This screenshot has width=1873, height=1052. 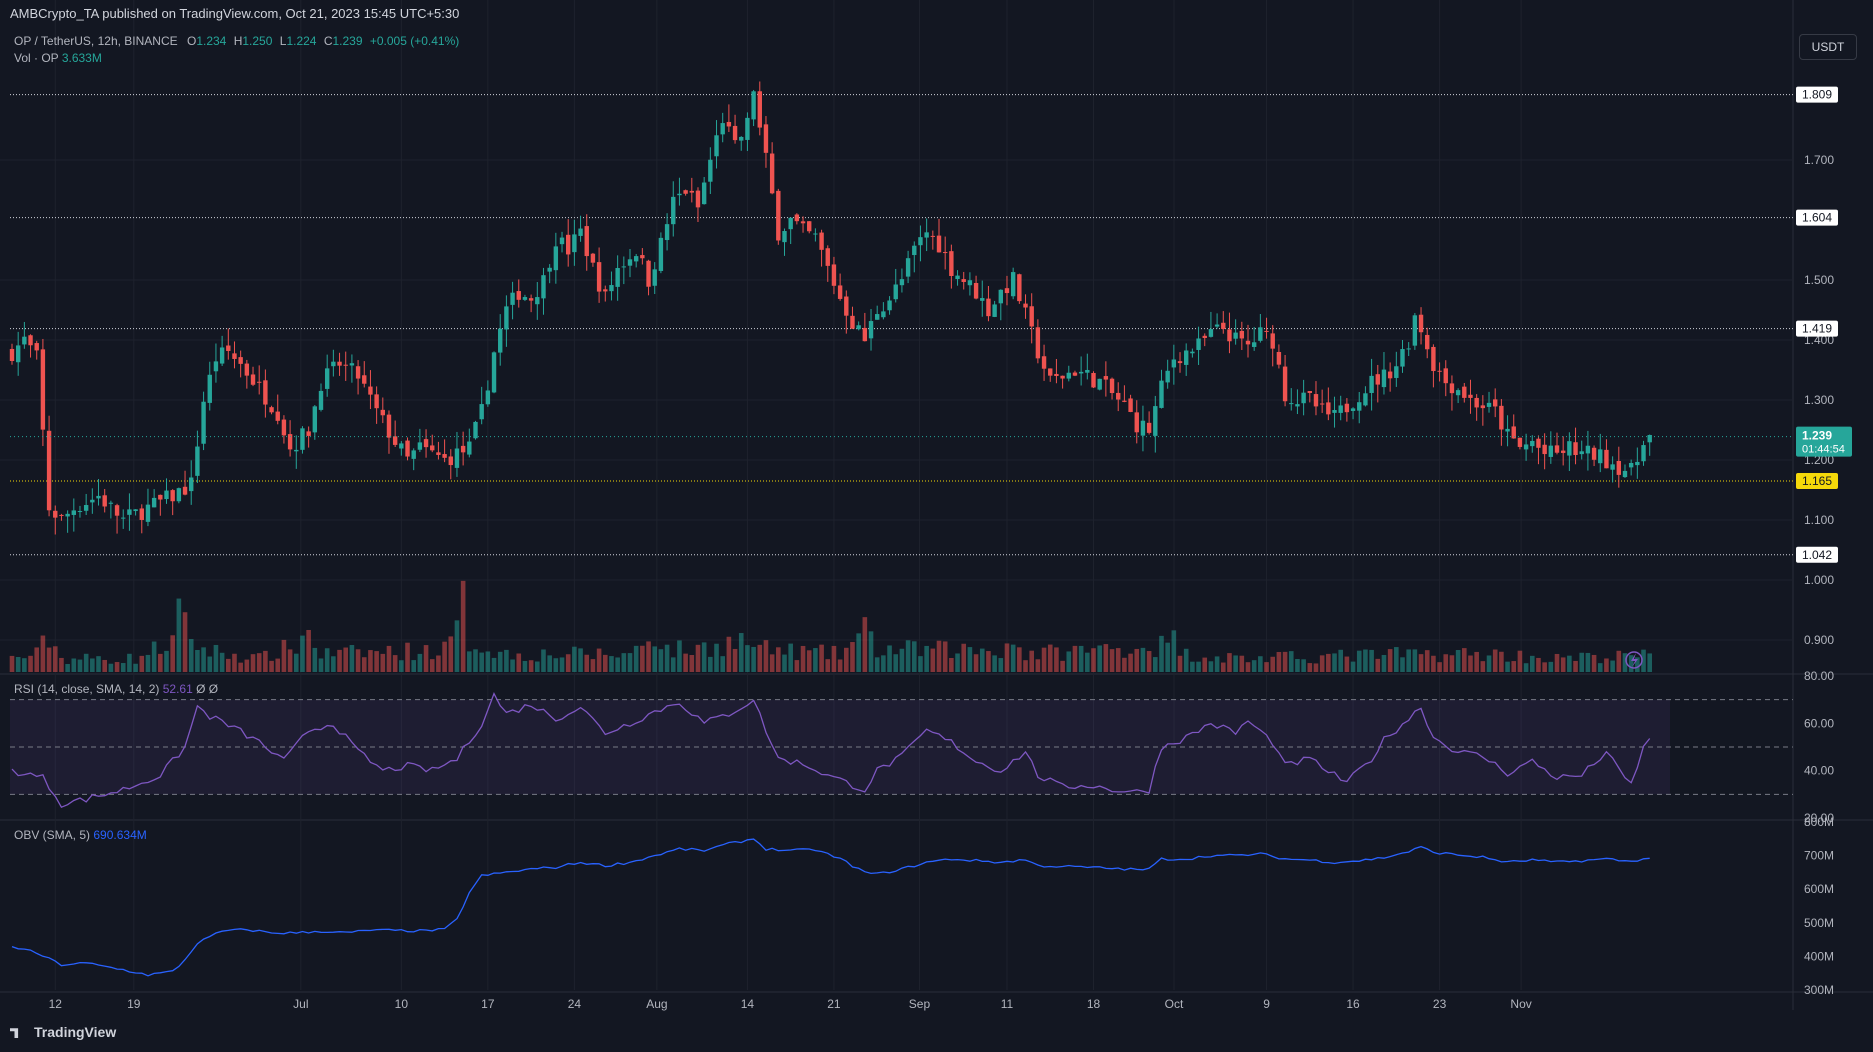 What do you see at coordinates (58, 58) in the screenshot?
I see `volume-legend: Vol · OP 3.633M` at bounding box center [58, 58].